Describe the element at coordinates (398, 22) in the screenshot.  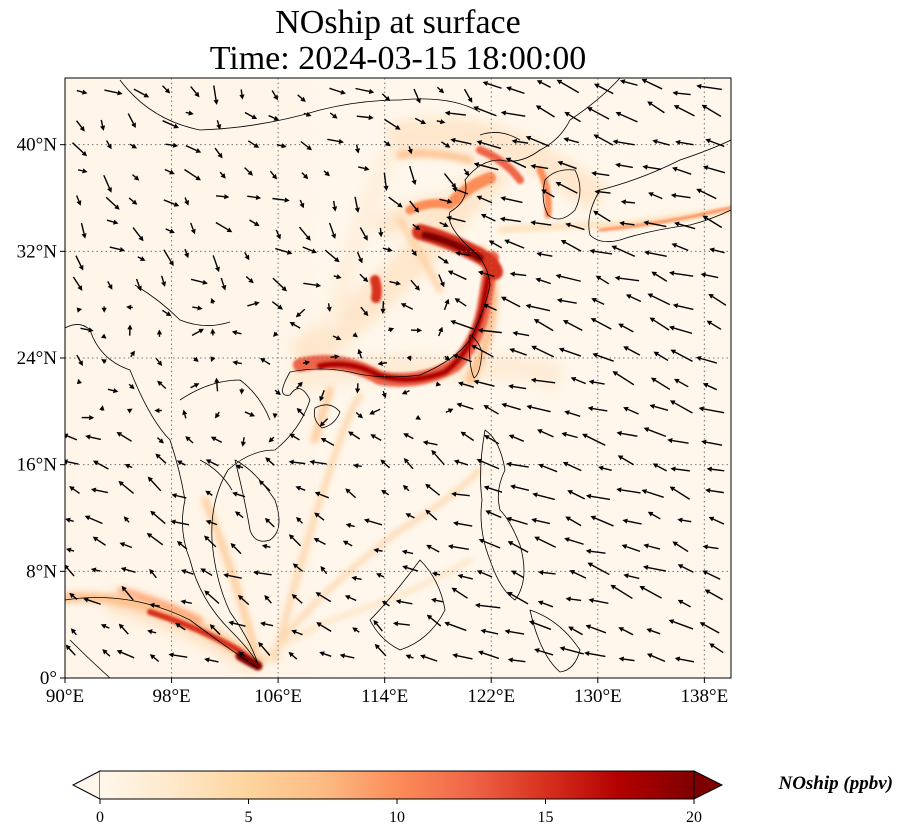
I see `map-title-line1: NOship at surface` at that location.